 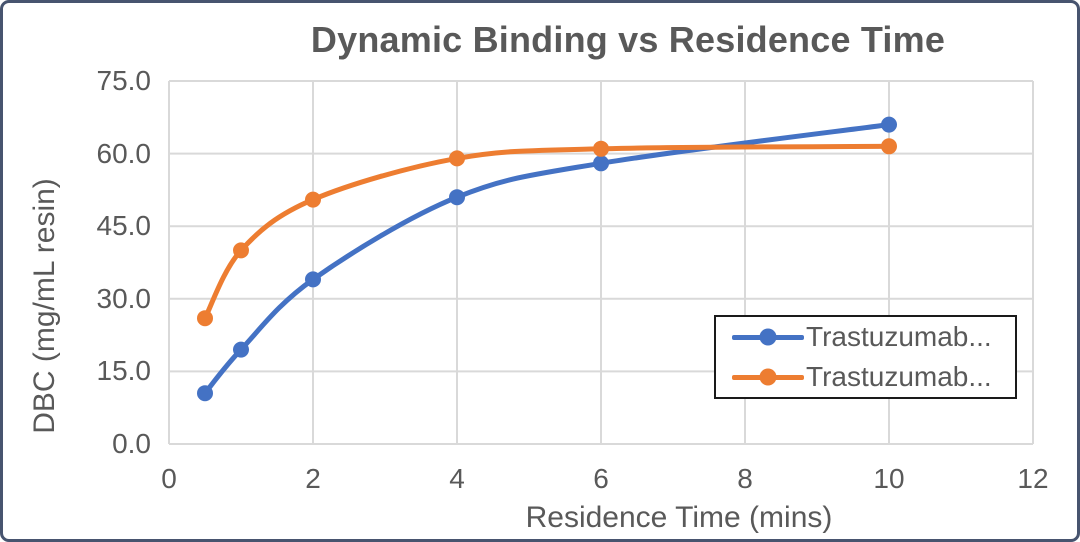 I want to click on x-tick-label: 6, so click(x=601, y=478).